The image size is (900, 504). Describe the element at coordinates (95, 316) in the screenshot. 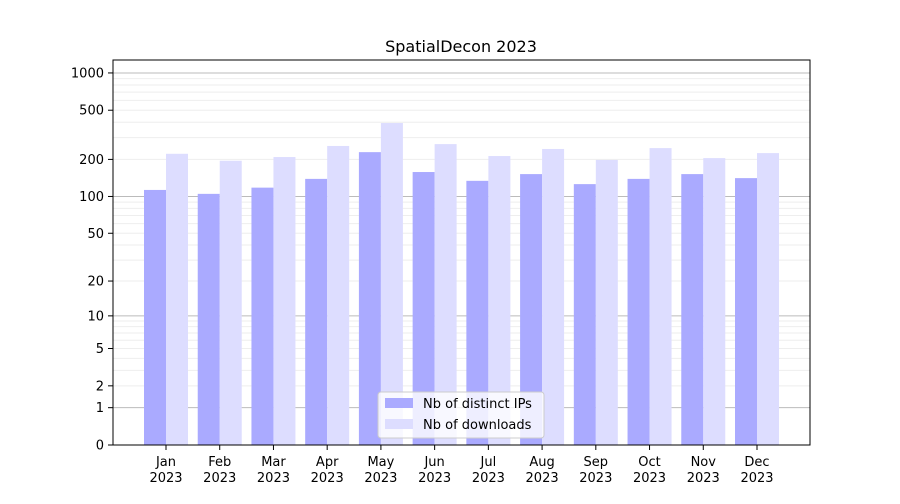

I see `y-tick-label: 10` at that location.